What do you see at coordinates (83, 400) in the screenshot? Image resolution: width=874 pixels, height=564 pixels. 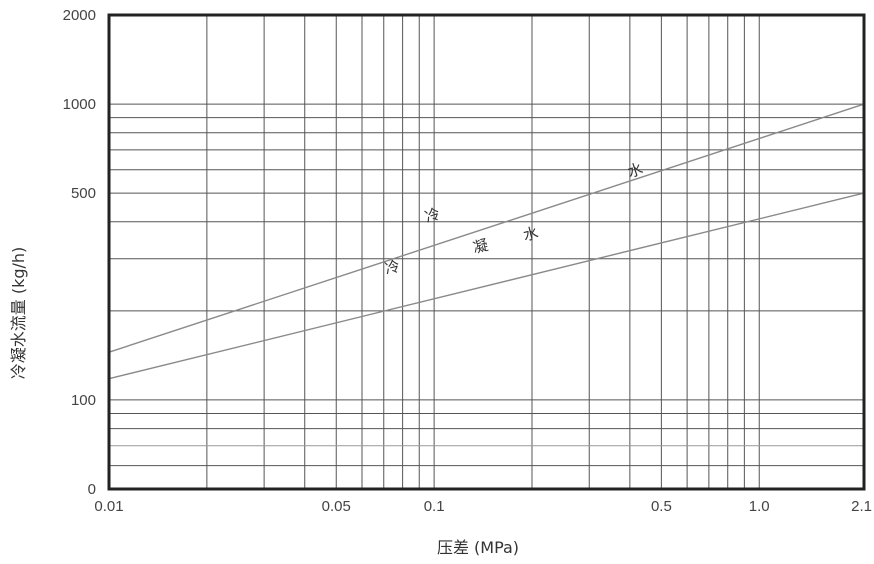 I see `y-tick-label: 100` at bounding box center [83, 400].